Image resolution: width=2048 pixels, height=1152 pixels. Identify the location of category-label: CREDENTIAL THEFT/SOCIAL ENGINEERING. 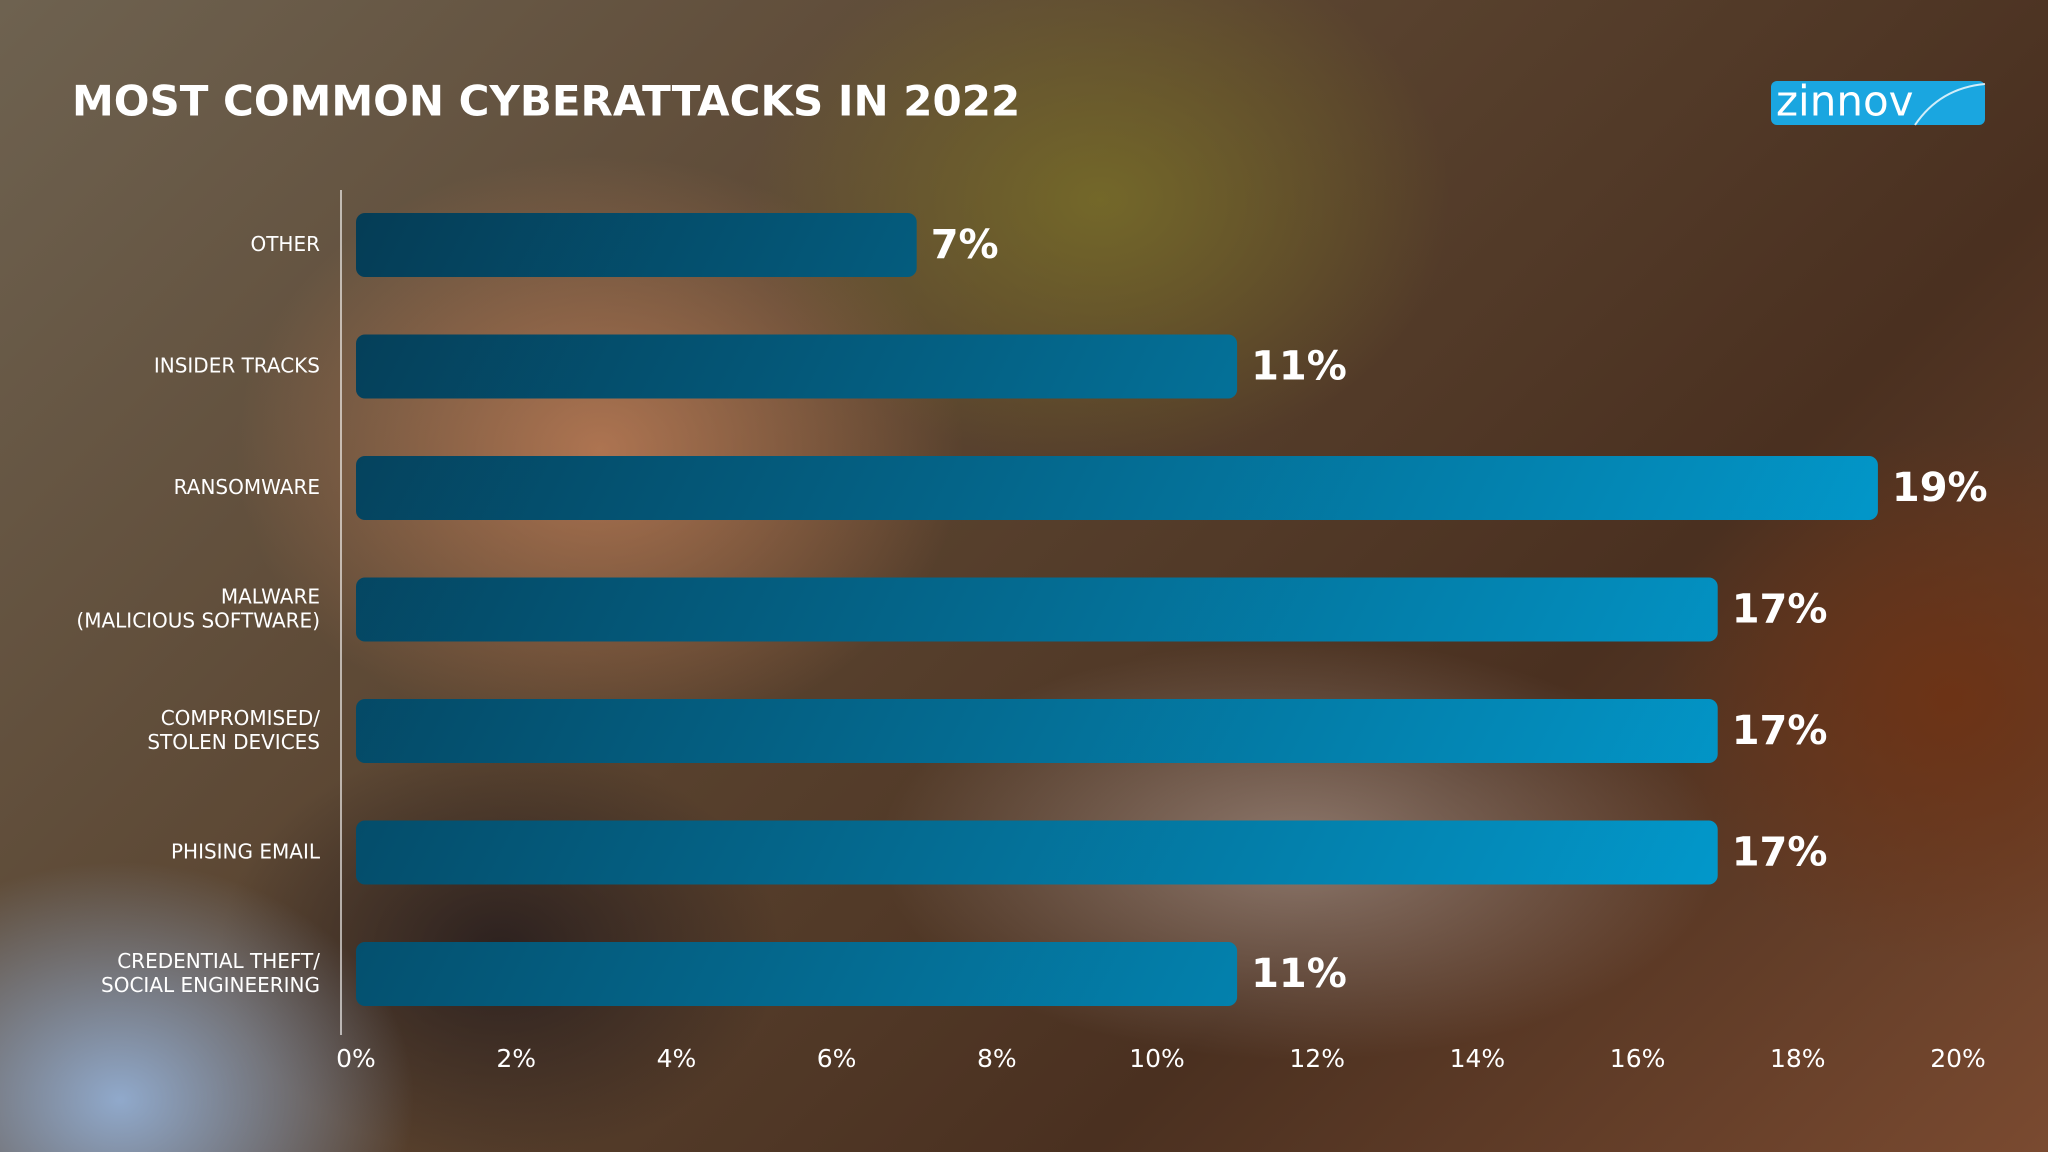
(210, 973).